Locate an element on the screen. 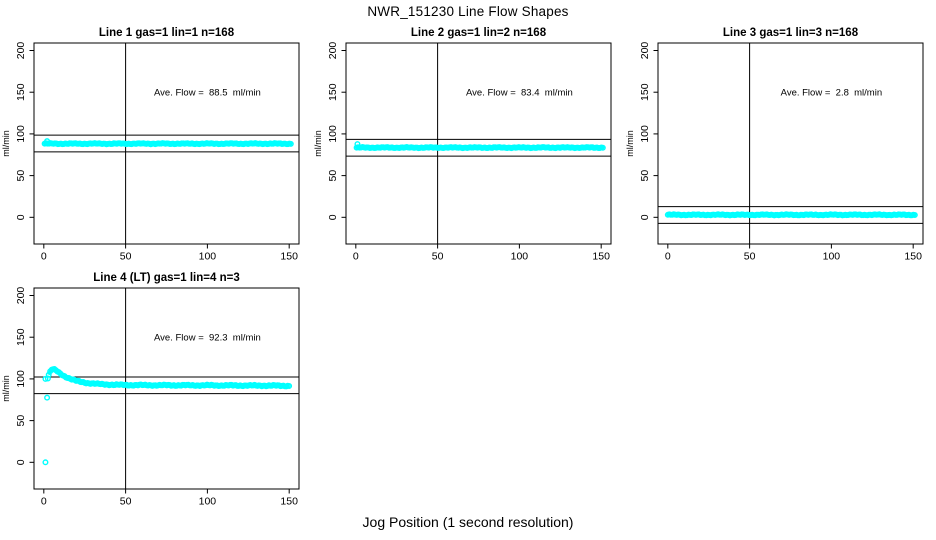  ave-flow-annotation: Ave. Flow = 2.8 ml/min is located at coordinates (831, 93).